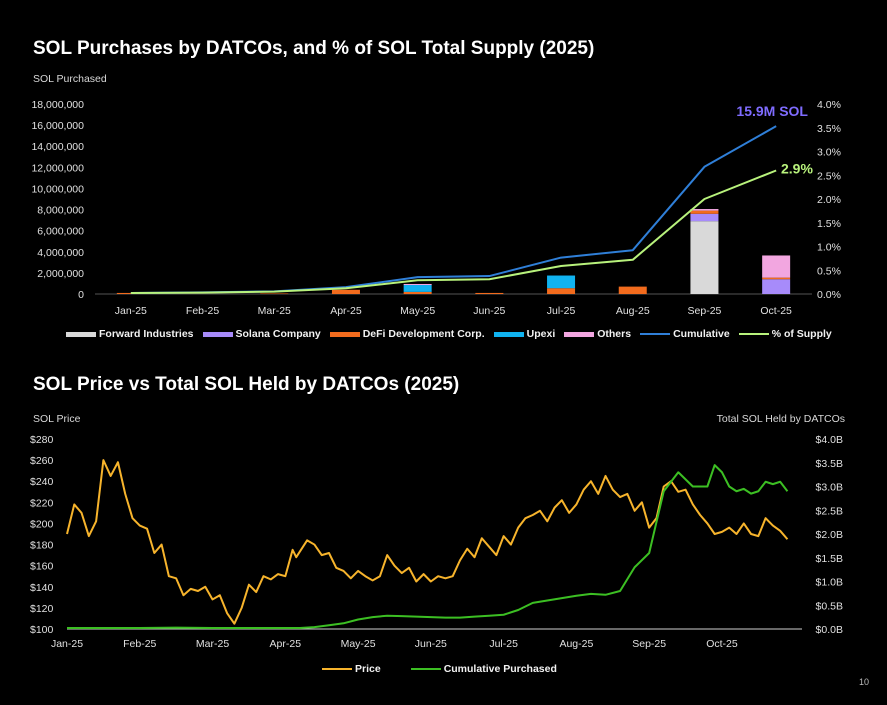  I want to click on y-tick-label: 8,000,000, so click(60, 211).